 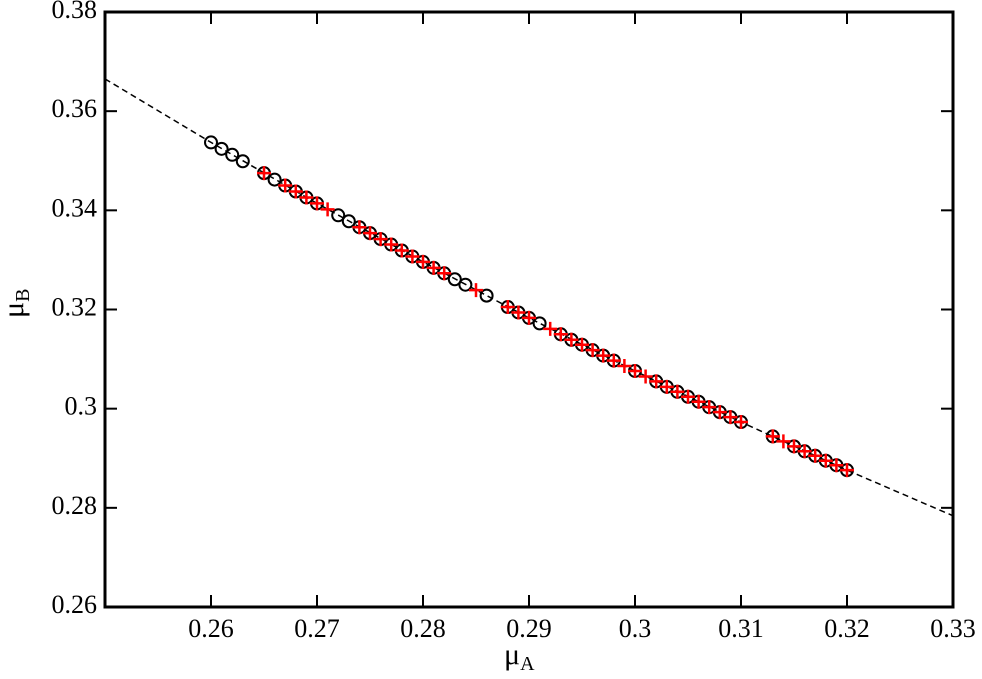 I want to click on x-tick-label: 0.28, so click(x=423, y=628).